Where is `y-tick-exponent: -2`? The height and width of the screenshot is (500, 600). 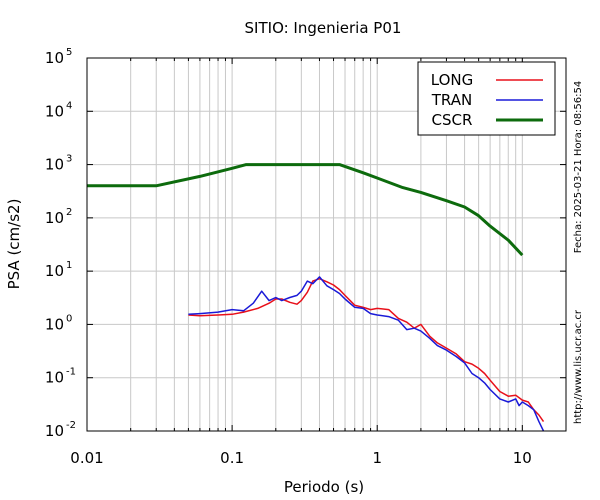
y-tick-exponent: -2 is located at coordinates (71, 425).